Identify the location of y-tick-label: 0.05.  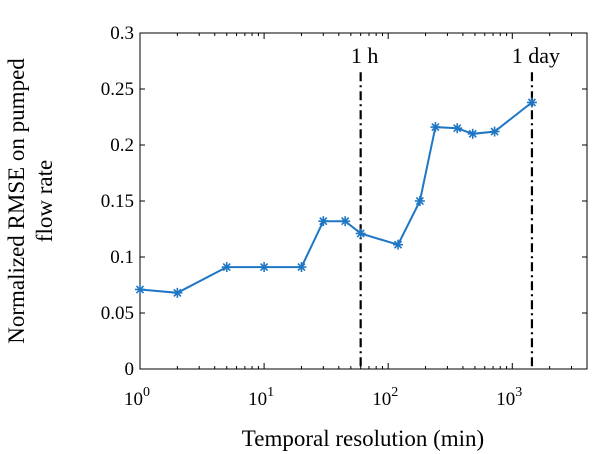
(117, 313).